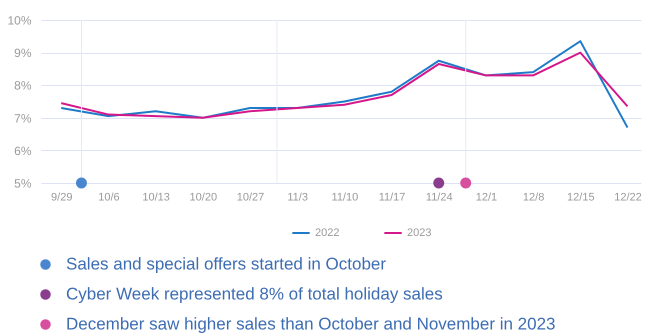 The image size is (664, 334). What do you see at coordinates (327, 233) in the screenshot?
I see `legend-label: 2022` at bounding box center [327, 233].